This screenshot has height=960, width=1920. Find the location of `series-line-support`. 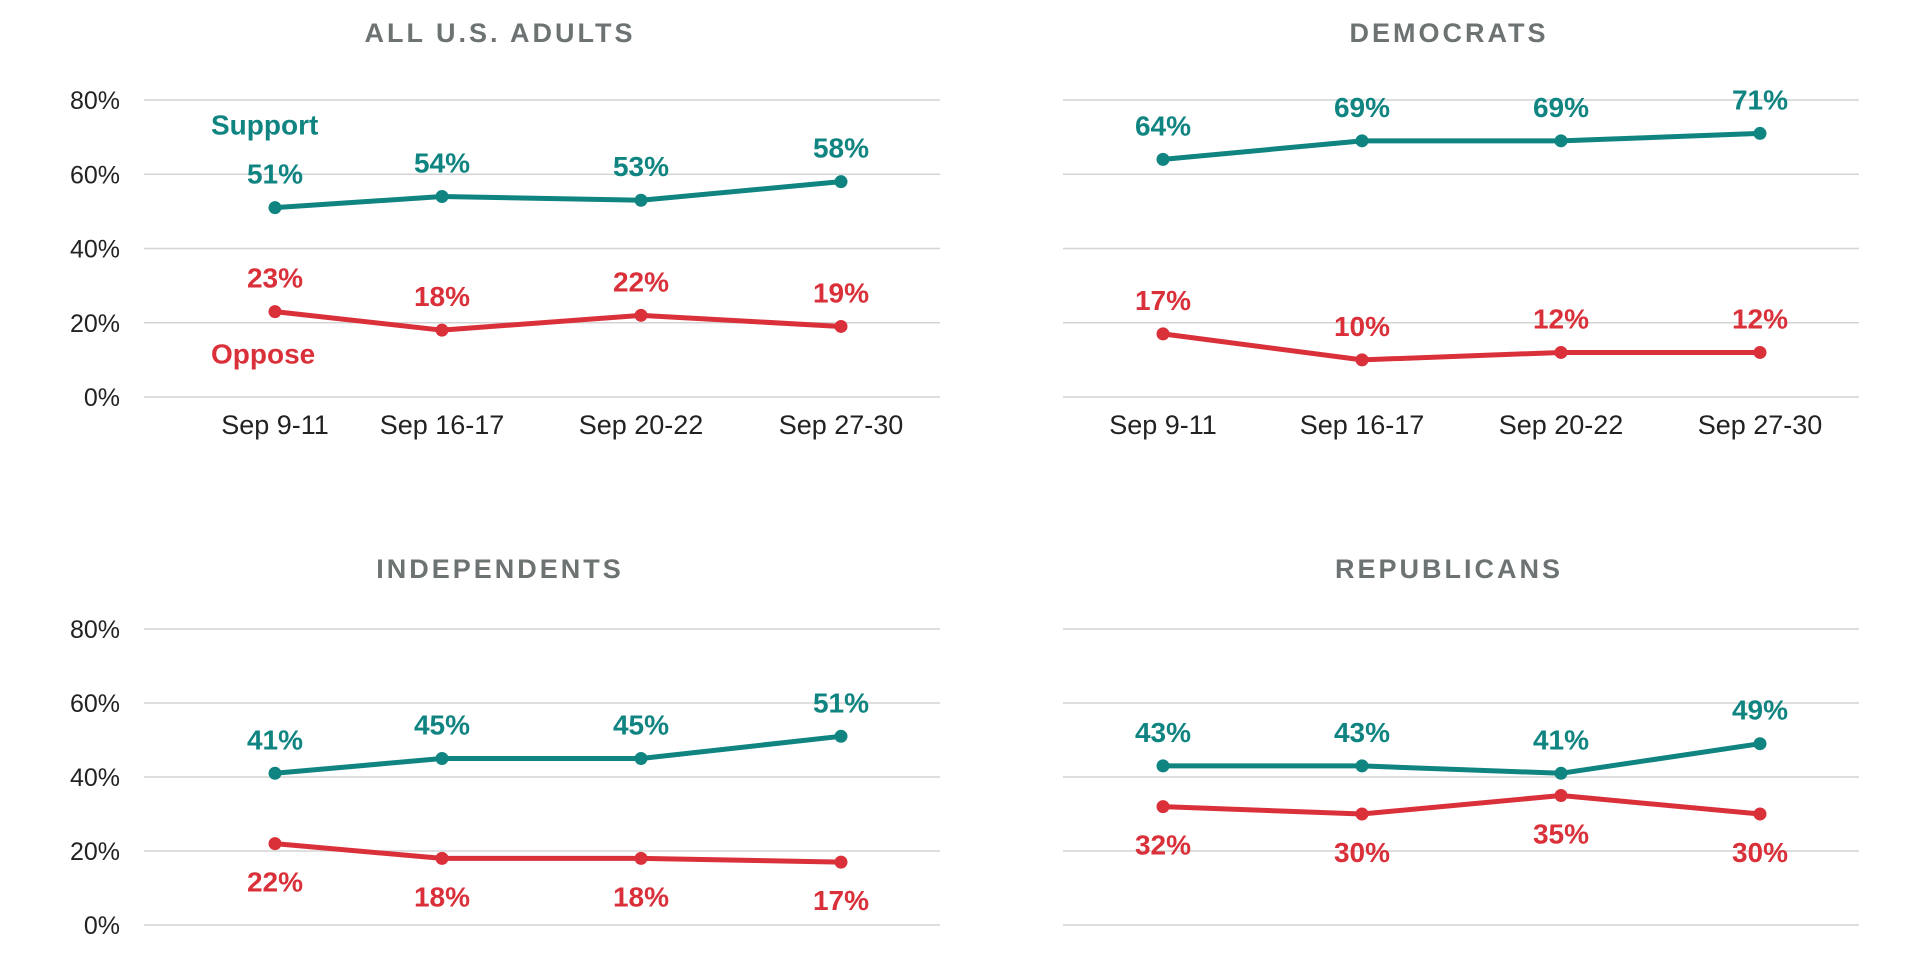

series-line-support is located at coordinates (558, 195).